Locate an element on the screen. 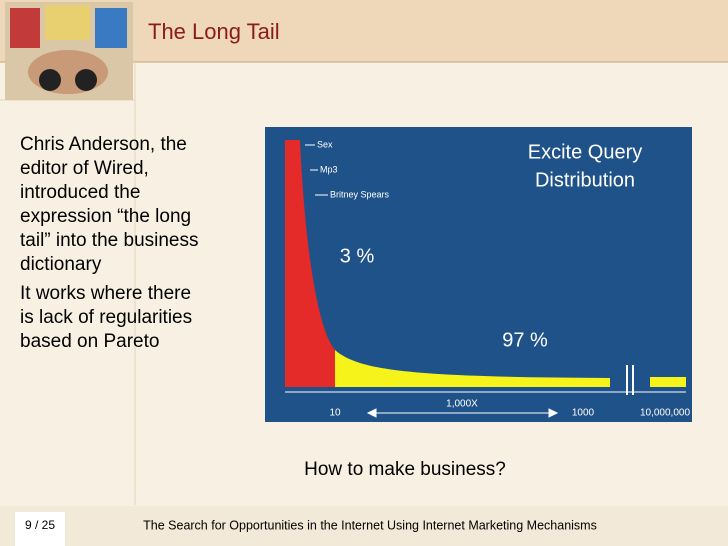 Image resolution: width=728 pixels, height=546 pixels. range-arrow is located at coordinates (462, 413).